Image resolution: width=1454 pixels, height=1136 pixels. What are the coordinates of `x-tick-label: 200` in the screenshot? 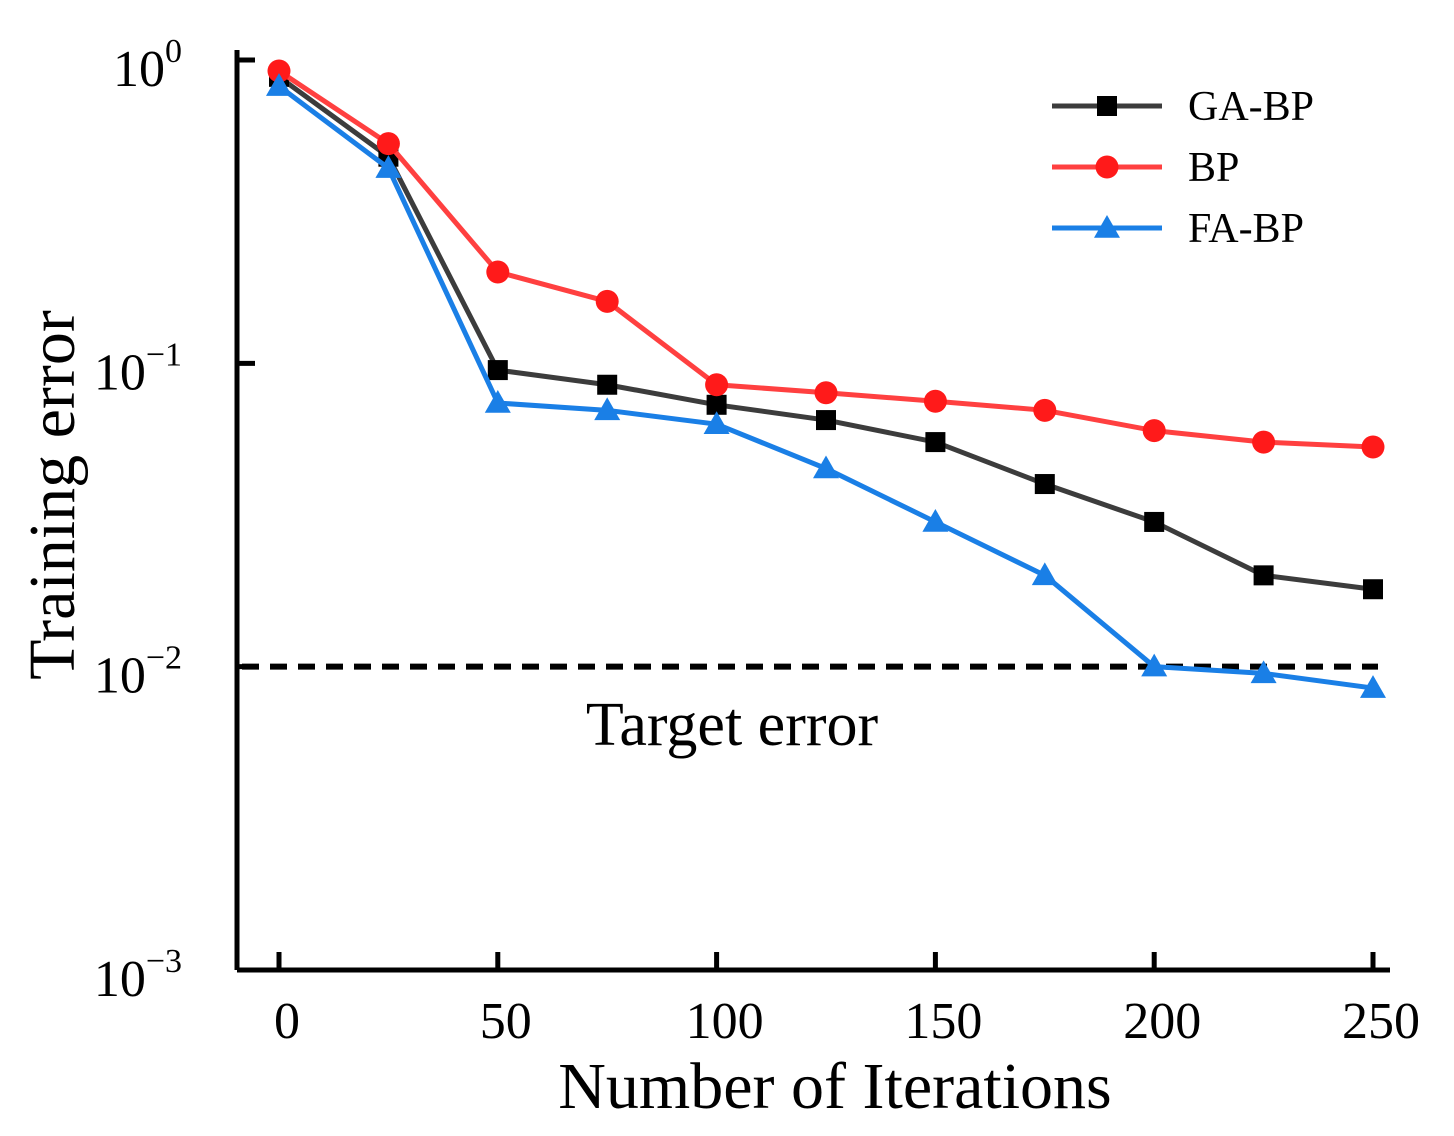 It's located at (1162, 1021).